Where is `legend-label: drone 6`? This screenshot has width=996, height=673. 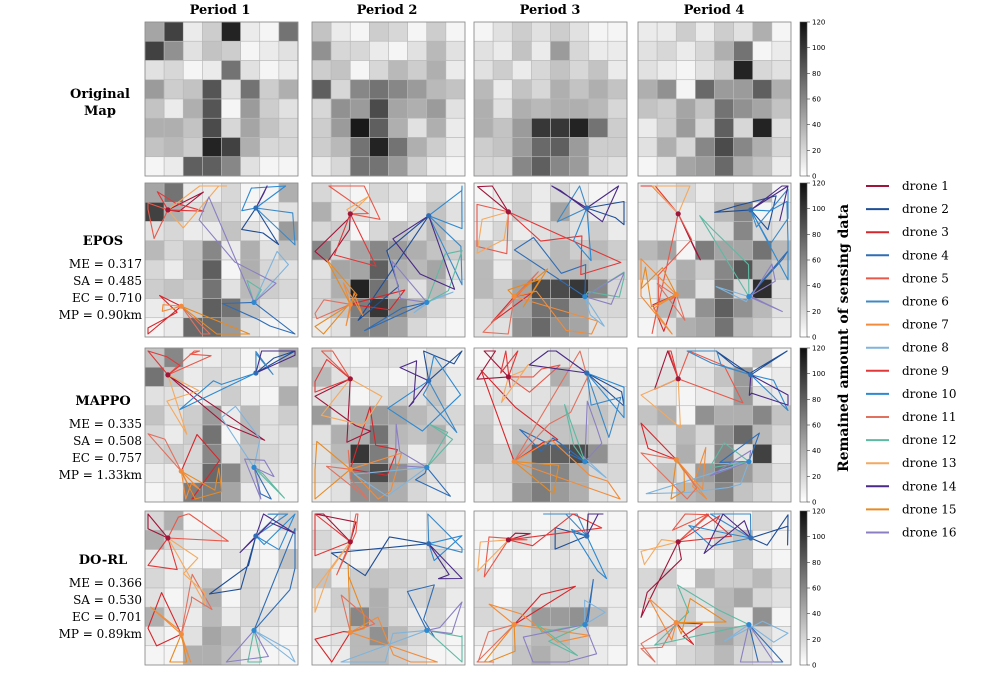
legend-label: drone 6 is located at coordinates (925, 302).